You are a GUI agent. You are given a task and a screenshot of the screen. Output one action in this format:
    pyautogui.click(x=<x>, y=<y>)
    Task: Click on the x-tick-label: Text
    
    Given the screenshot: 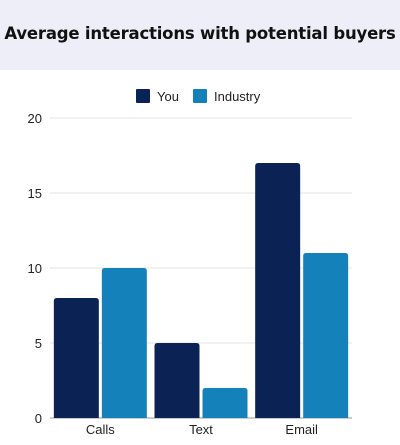 What is the action you would take?
    pyautogui.click(x=201, y=429)
    